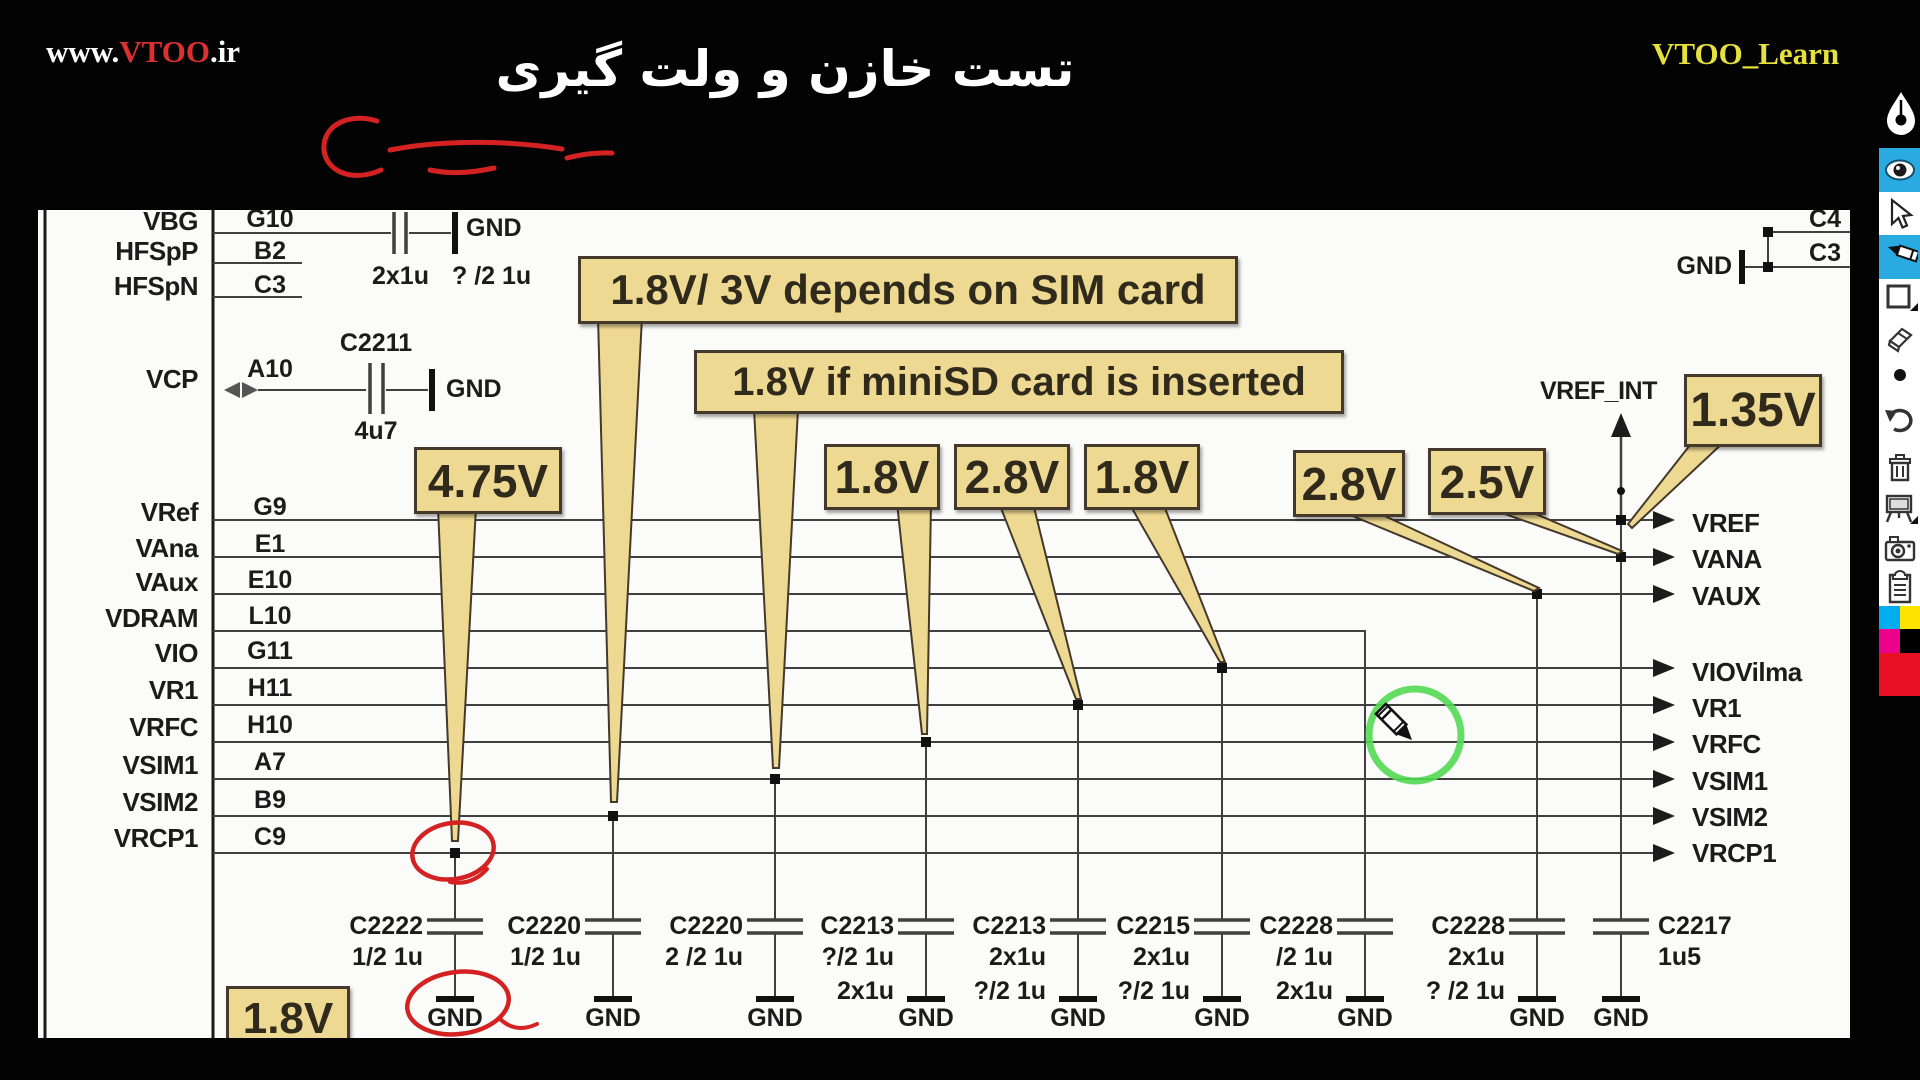  I want to click on pin-label: VRef, so click(169, 512).